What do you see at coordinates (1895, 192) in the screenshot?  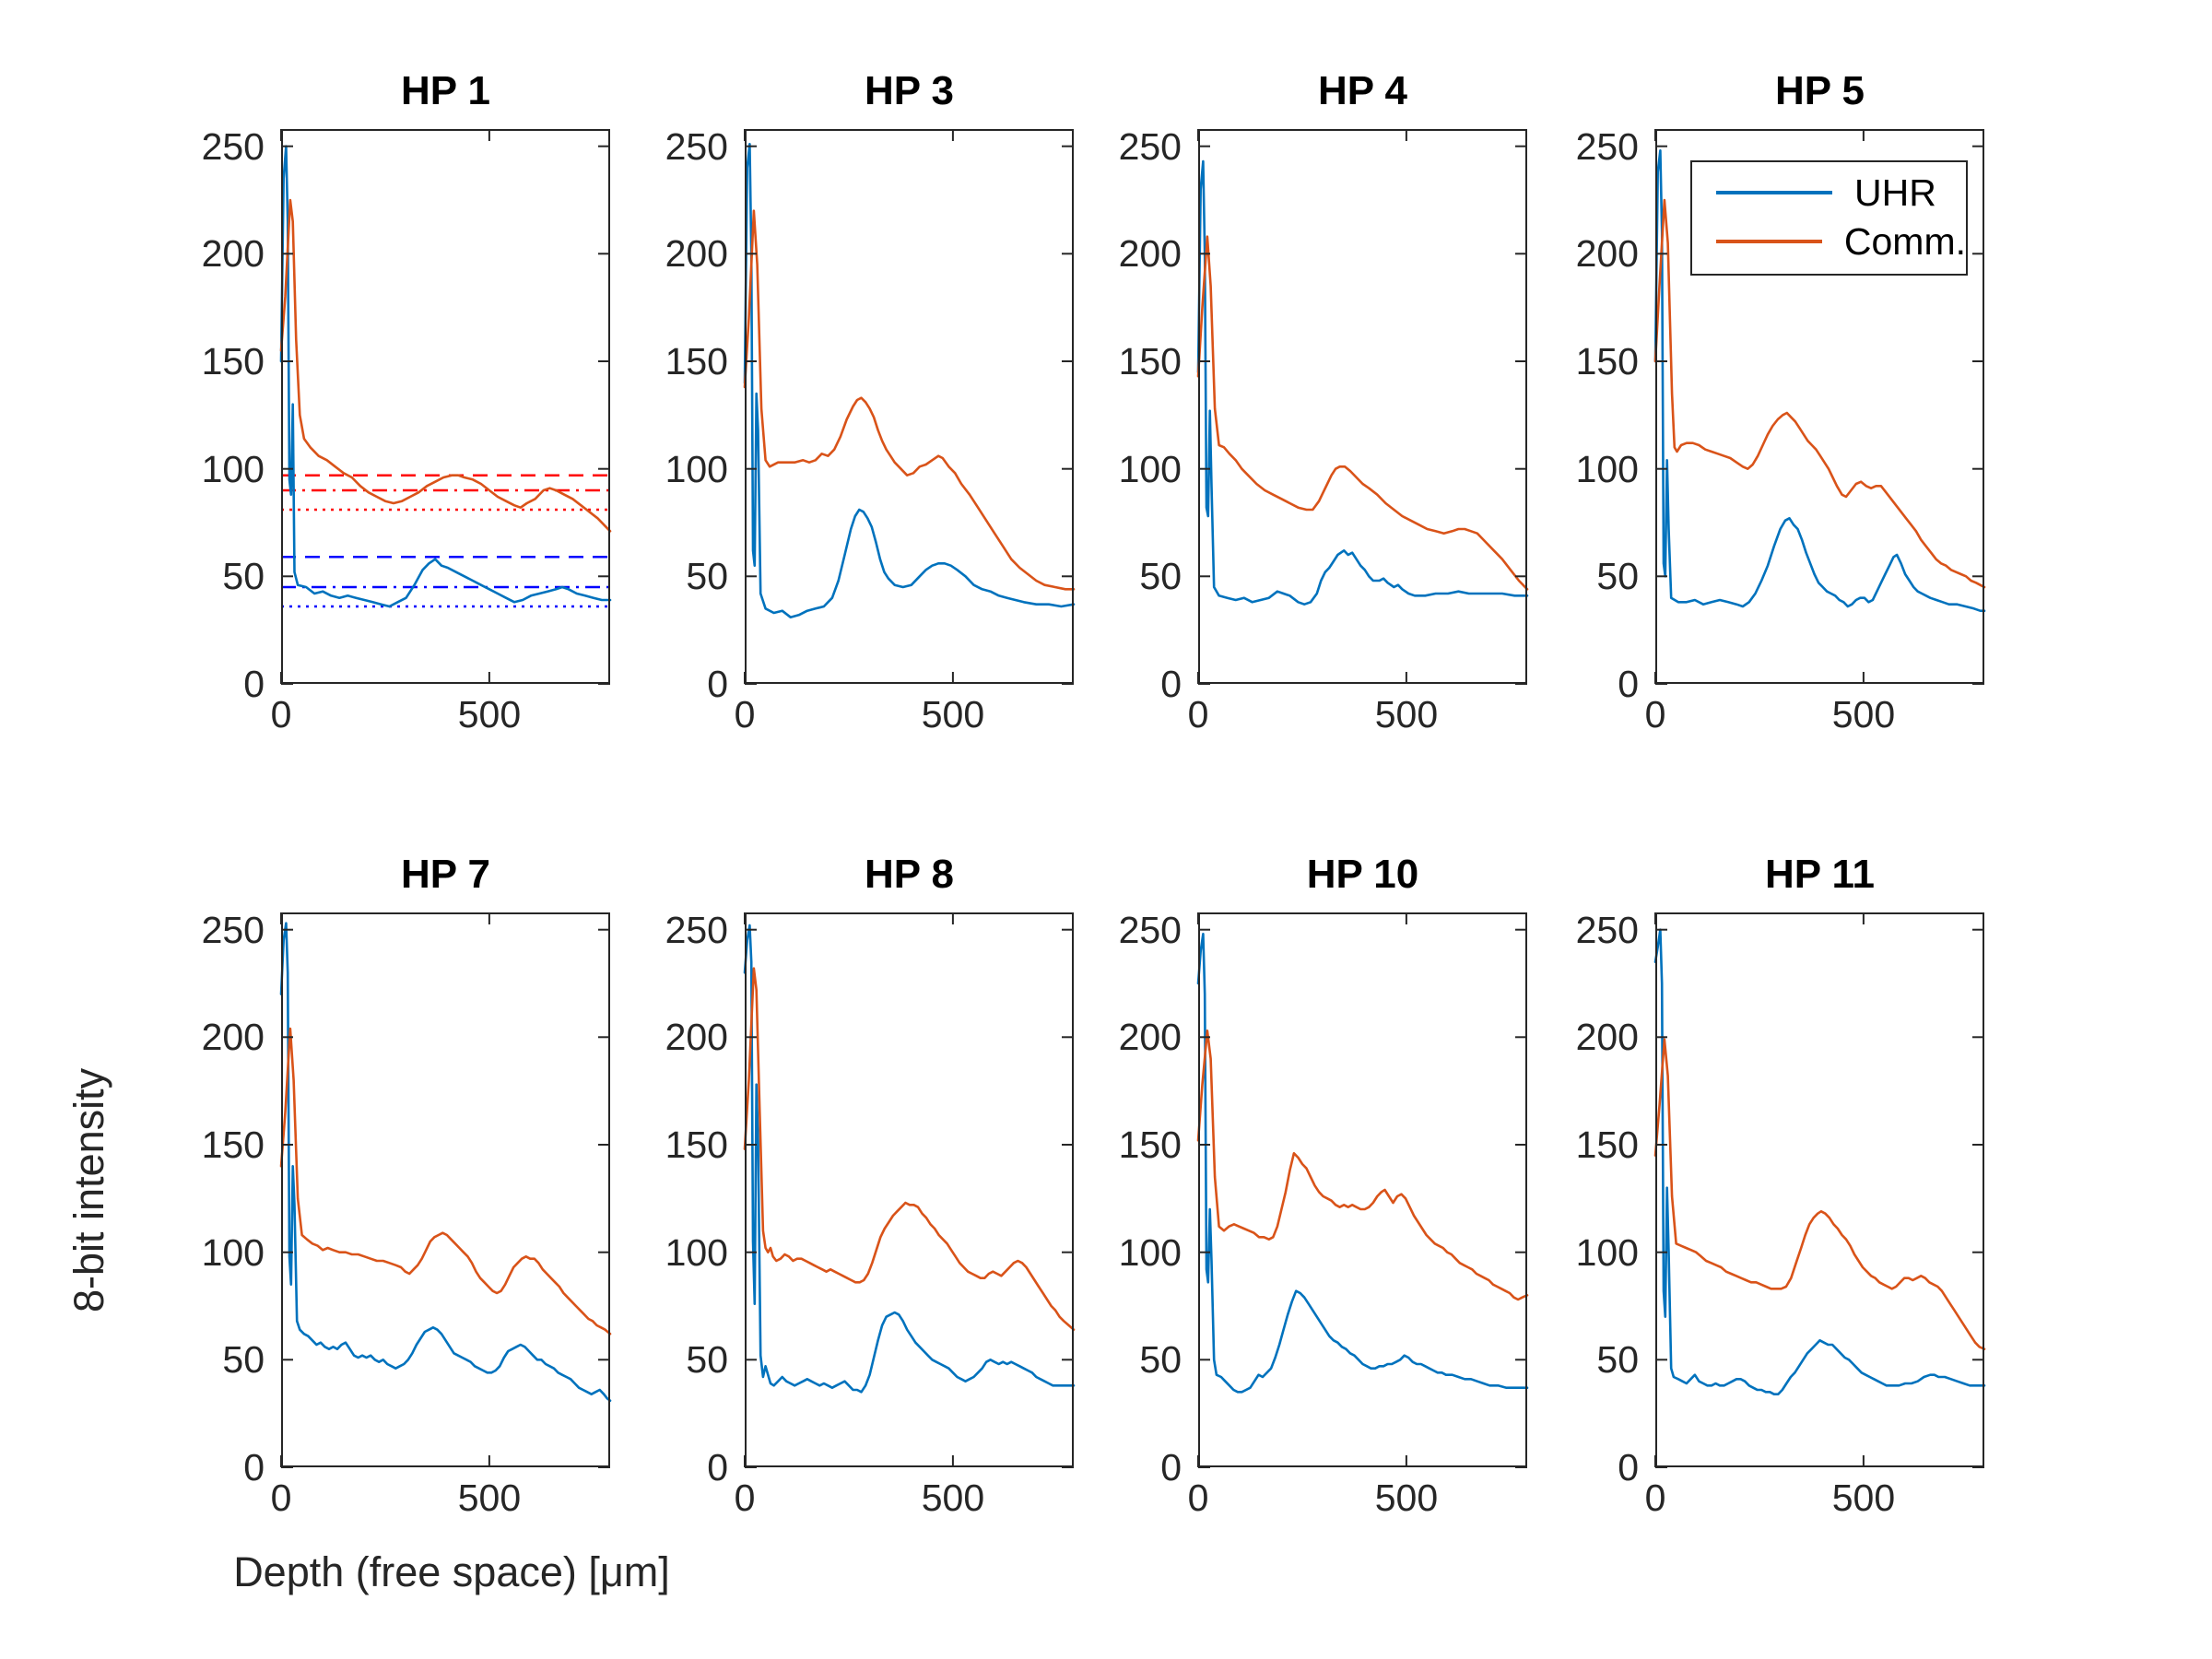 I see `legend-label-uhr: UHR` at bounding box center [1895, 192].